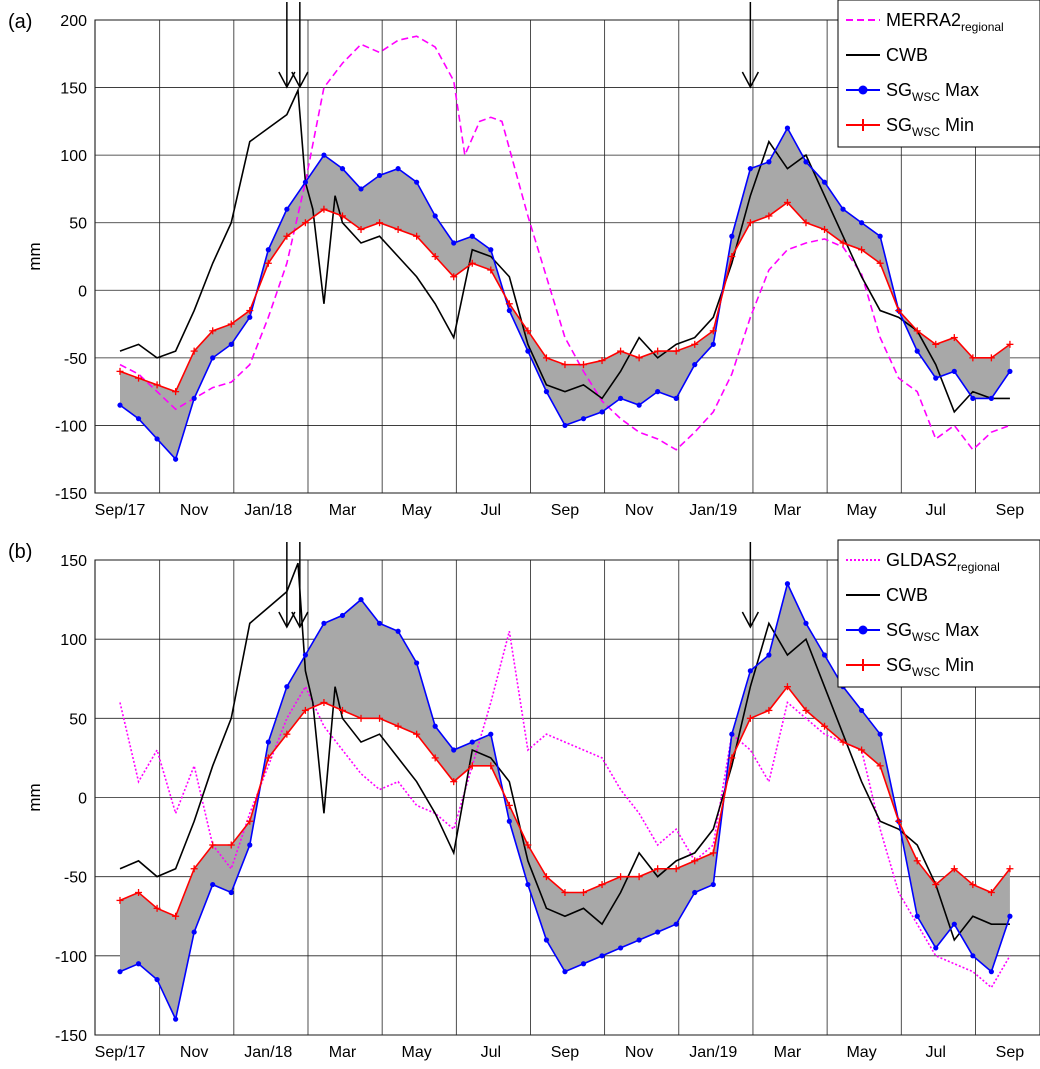  What do you see at coordinates (930, 127) in the screenshot?
I see `legend-label: SGWSC Min` at bounding box center [930, 127].